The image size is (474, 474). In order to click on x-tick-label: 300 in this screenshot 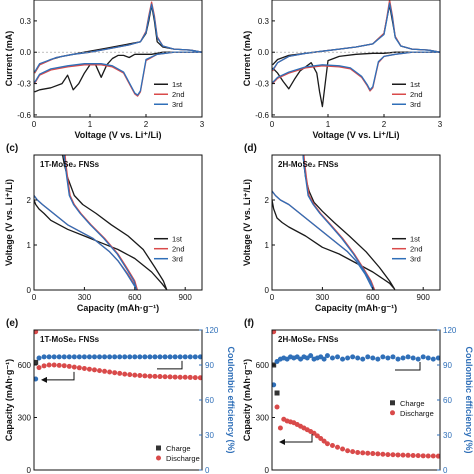, I will do `click(85, 297)`.